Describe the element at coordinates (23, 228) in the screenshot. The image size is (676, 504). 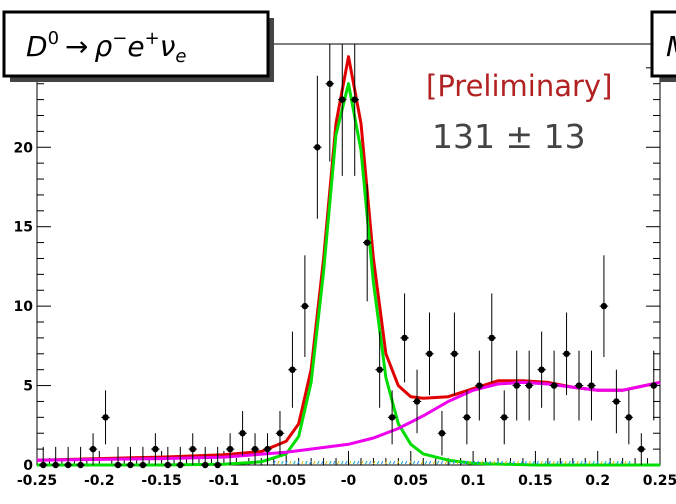
I see `y-tick-label: 15` at that location.